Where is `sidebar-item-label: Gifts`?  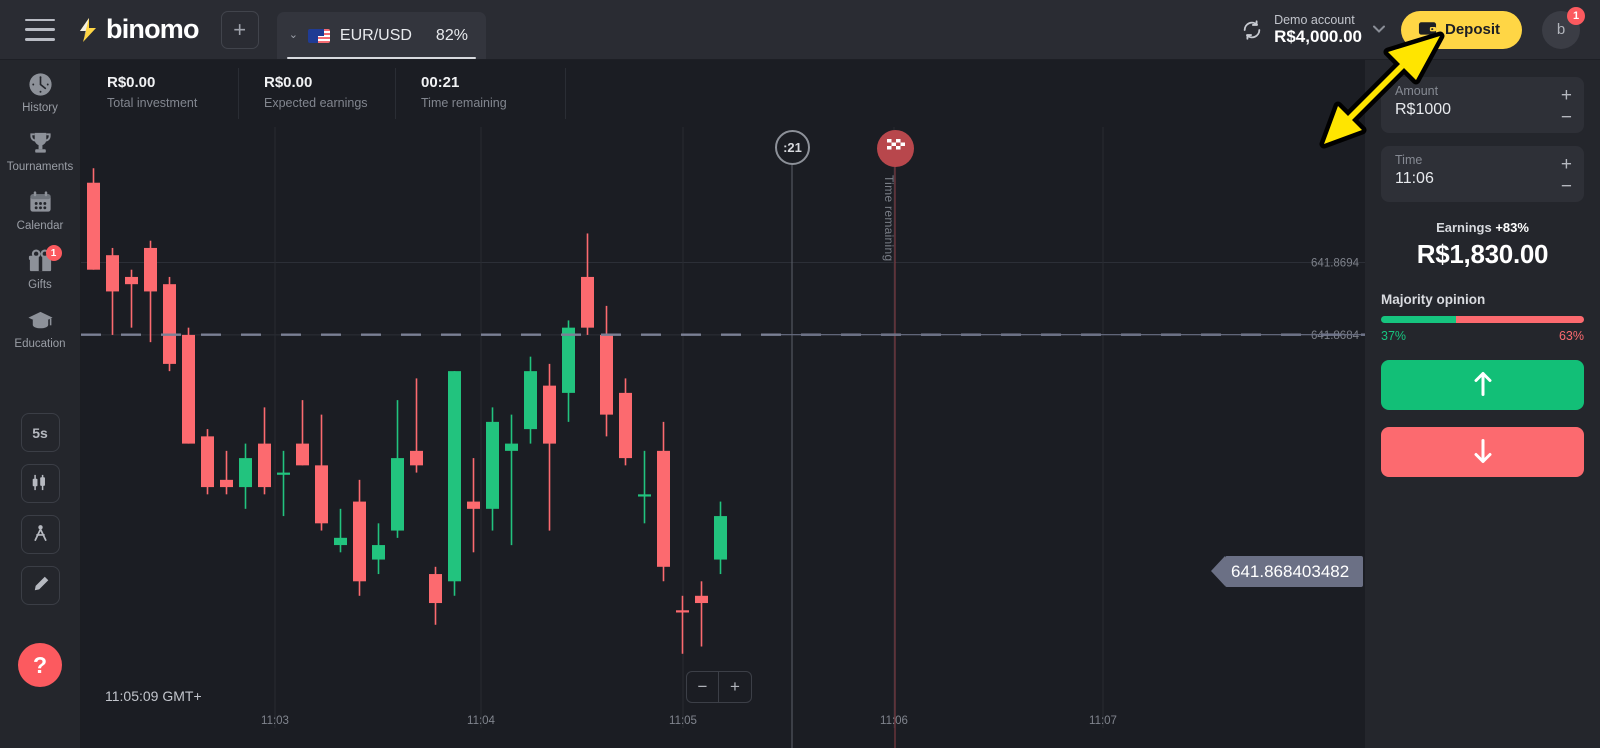 sidebar-item-label: Gifts is located at coordinates (40, 285).